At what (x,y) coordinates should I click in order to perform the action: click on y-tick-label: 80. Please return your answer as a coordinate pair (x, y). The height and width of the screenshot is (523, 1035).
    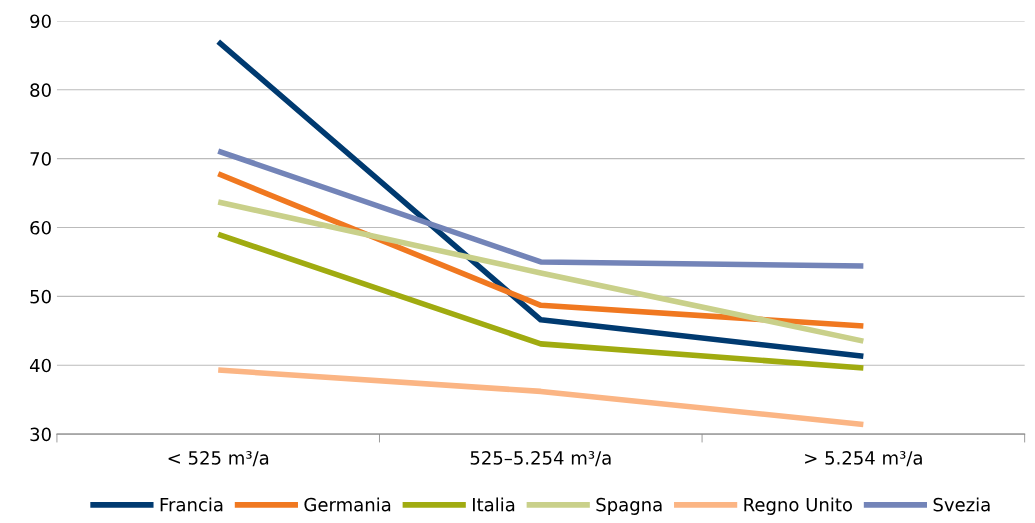
    Looking at the image, I should click on (40, 90).